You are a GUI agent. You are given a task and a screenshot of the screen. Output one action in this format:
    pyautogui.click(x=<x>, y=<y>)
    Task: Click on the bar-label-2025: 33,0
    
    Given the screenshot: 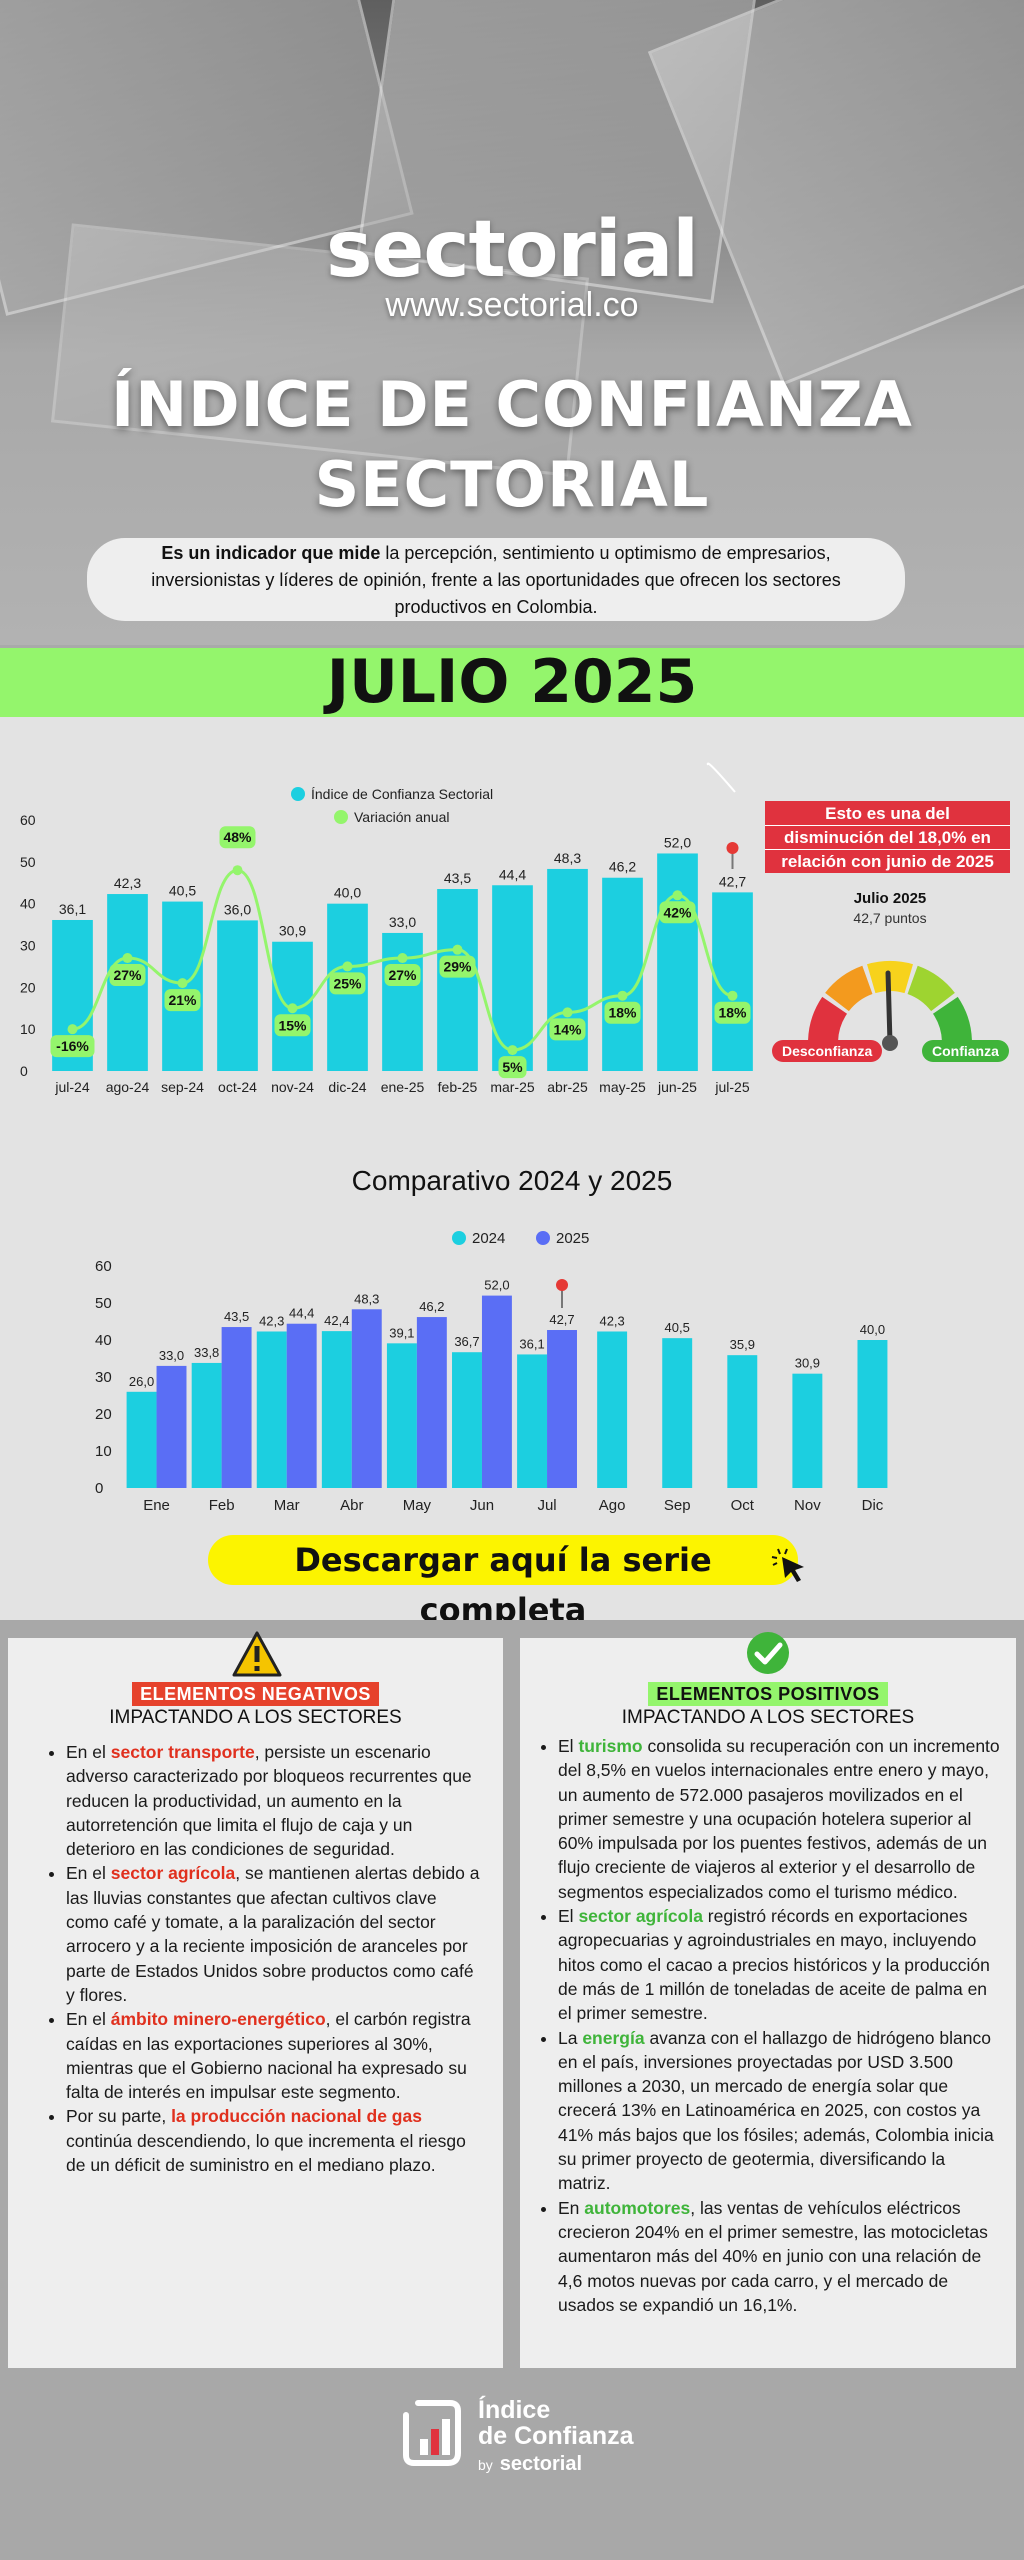 What is the action you would take?
    pyautogui.click(x=171, y=1355)
    